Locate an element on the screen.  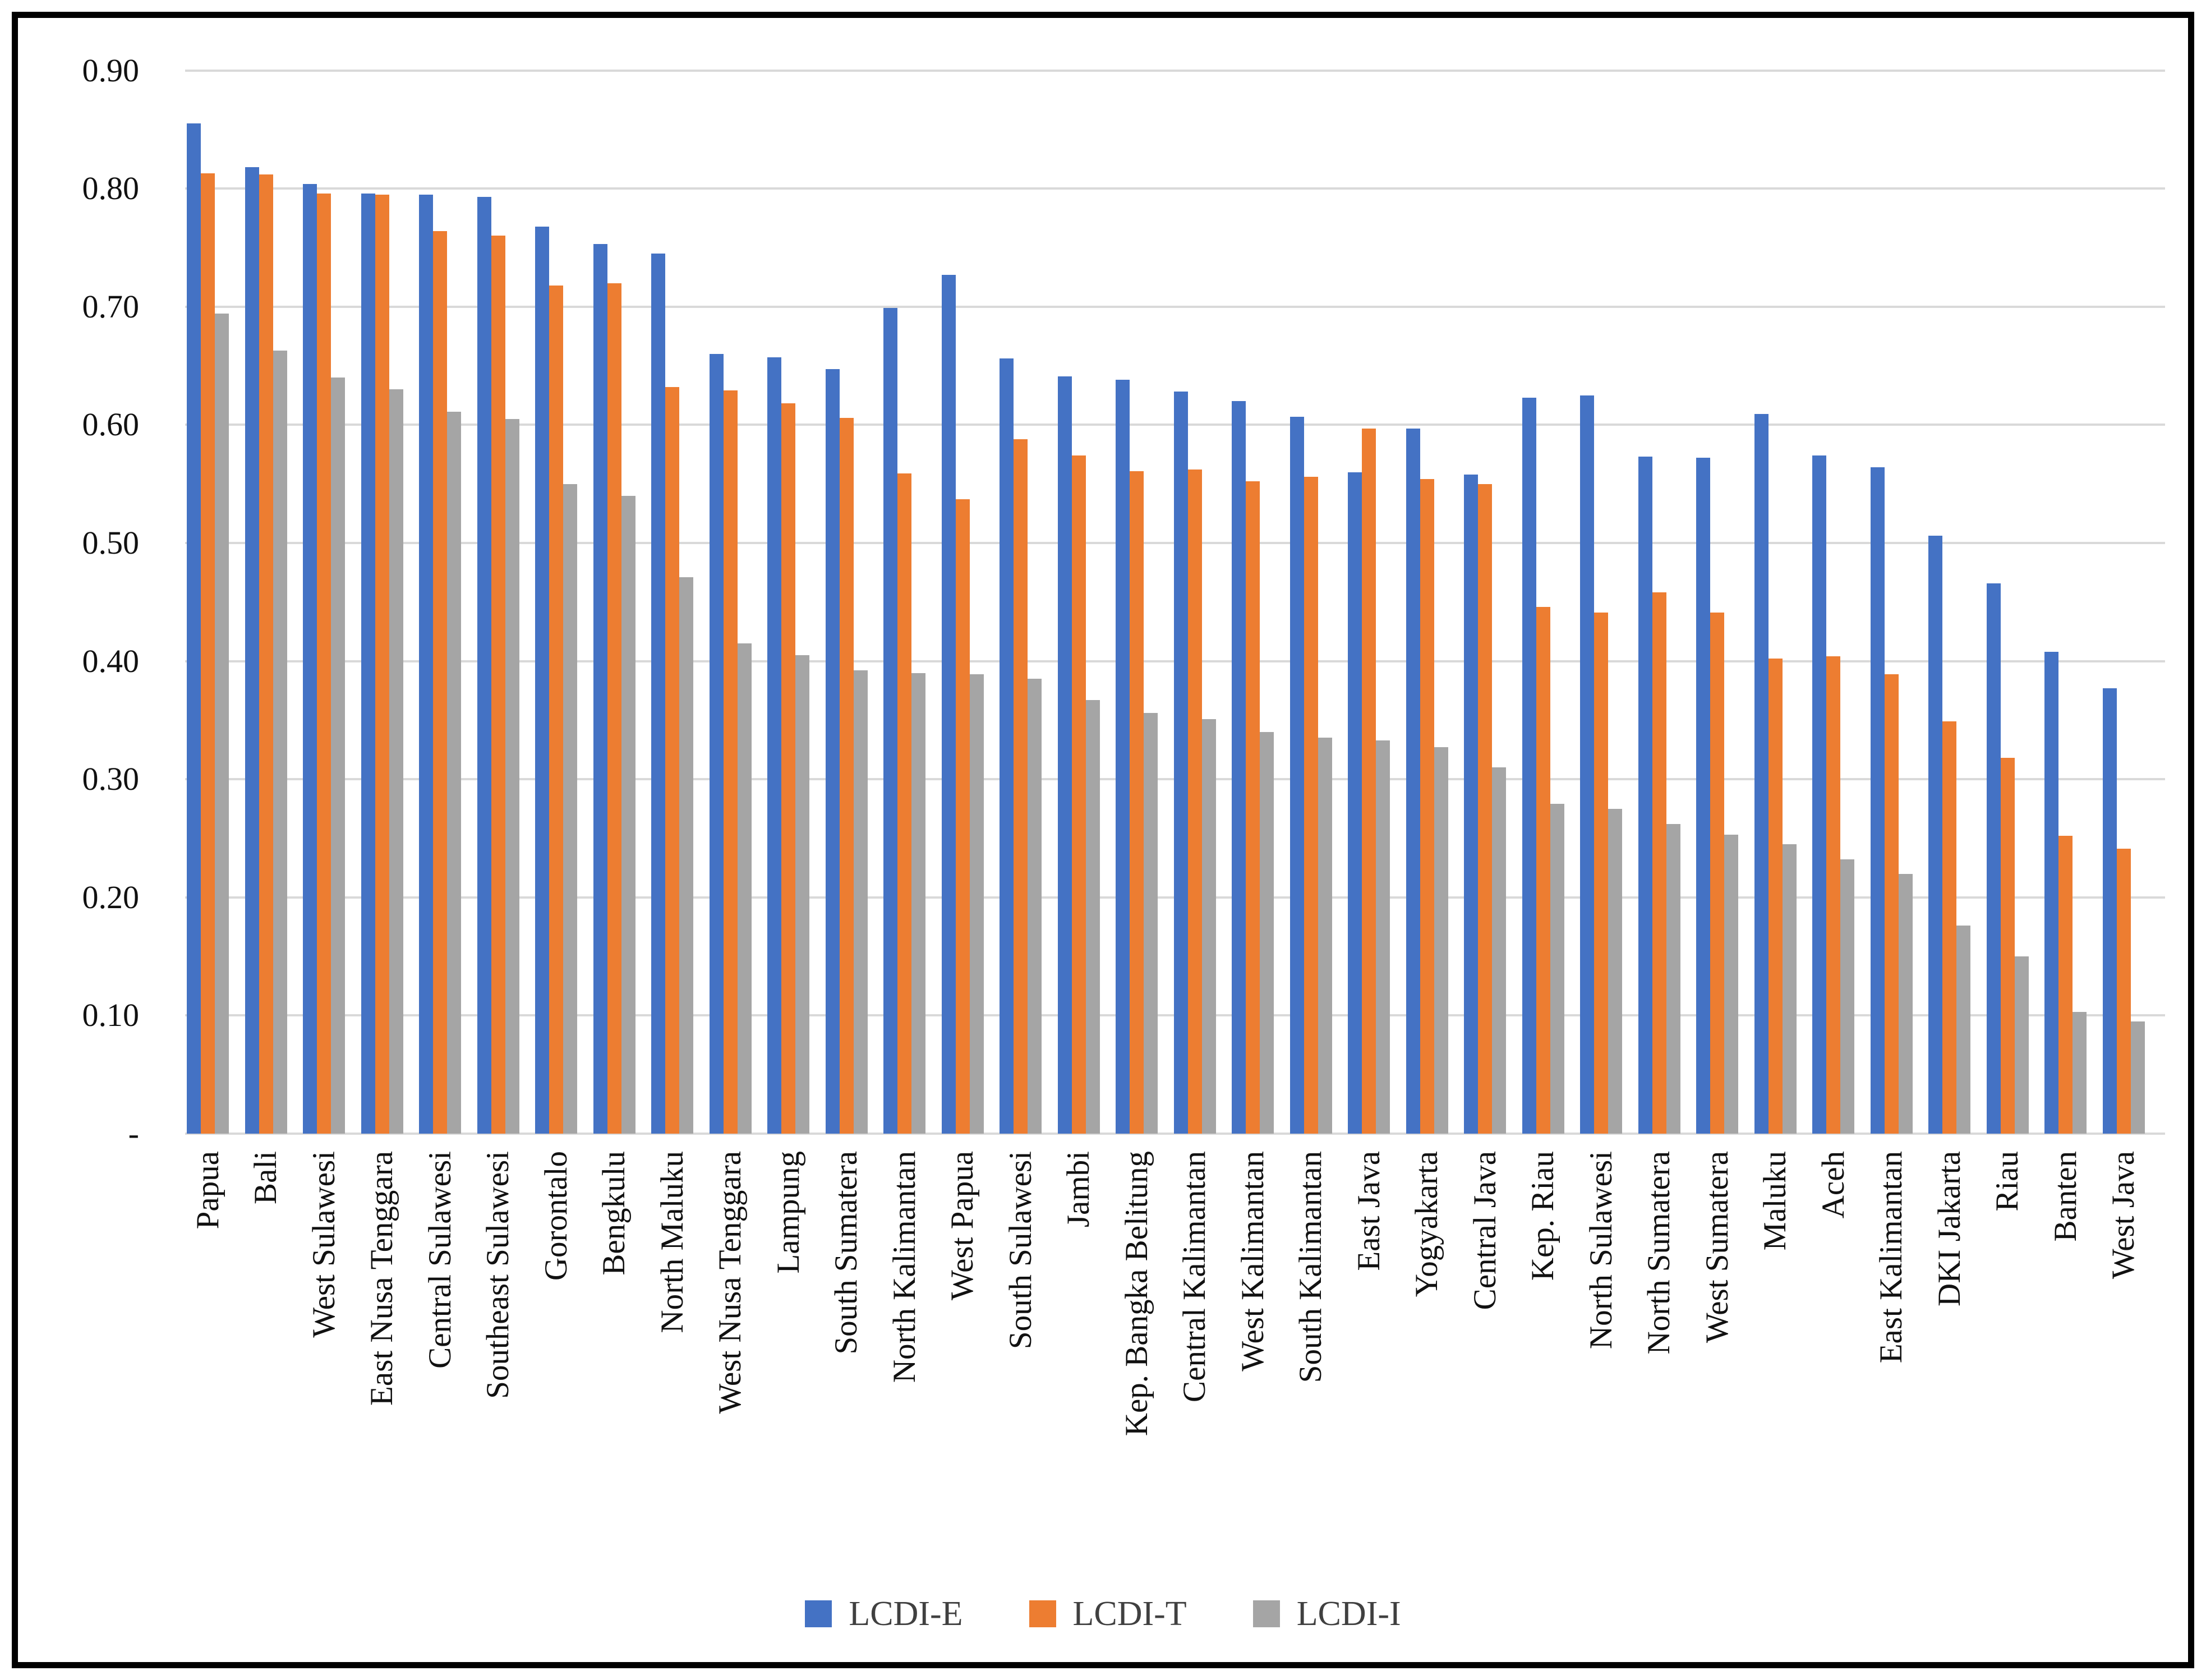
bar-LCDI-I-North Sumatera is located at coordinates (1673, 979).